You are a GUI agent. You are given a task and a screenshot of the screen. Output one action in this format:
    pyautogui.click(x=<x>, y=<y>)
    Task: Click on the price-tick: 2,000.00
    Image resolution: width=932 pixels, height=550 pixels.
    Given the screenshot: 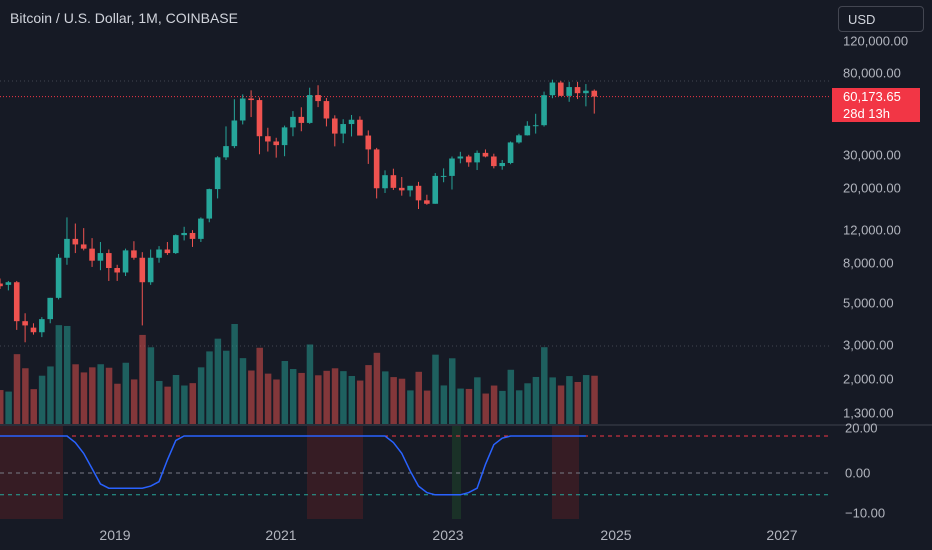 What is the action you would take?
    pyautogui.click(x=868, y=379)
    